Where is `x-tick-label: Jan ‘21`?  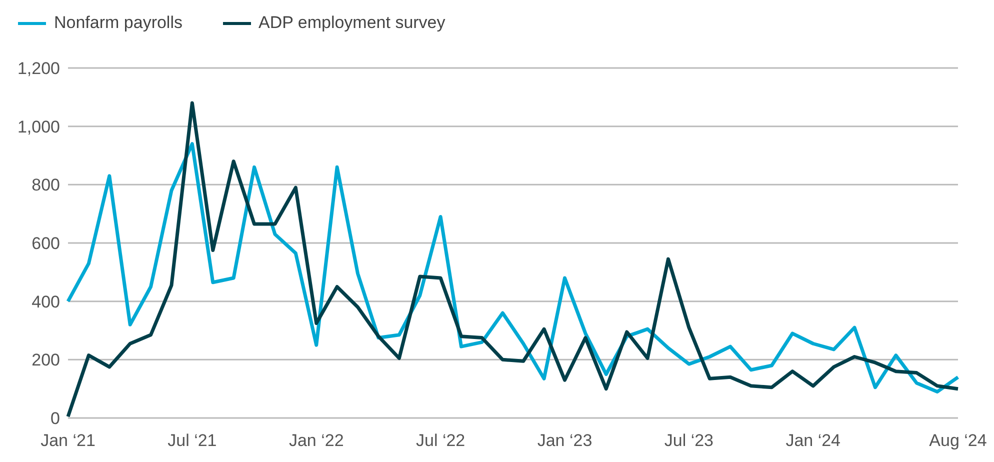
x-tick-label: Jan ‘21 is located at coordinates (68, 440).